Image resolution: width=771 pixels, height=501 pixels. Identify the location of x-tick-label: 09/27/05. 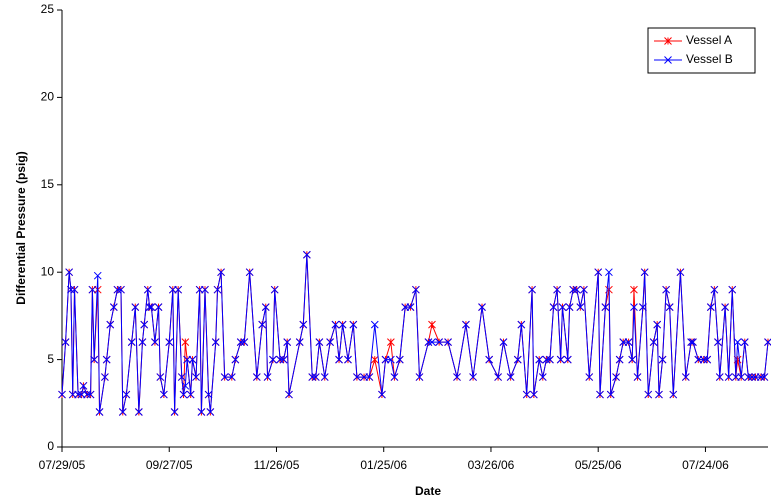
(169, 465).